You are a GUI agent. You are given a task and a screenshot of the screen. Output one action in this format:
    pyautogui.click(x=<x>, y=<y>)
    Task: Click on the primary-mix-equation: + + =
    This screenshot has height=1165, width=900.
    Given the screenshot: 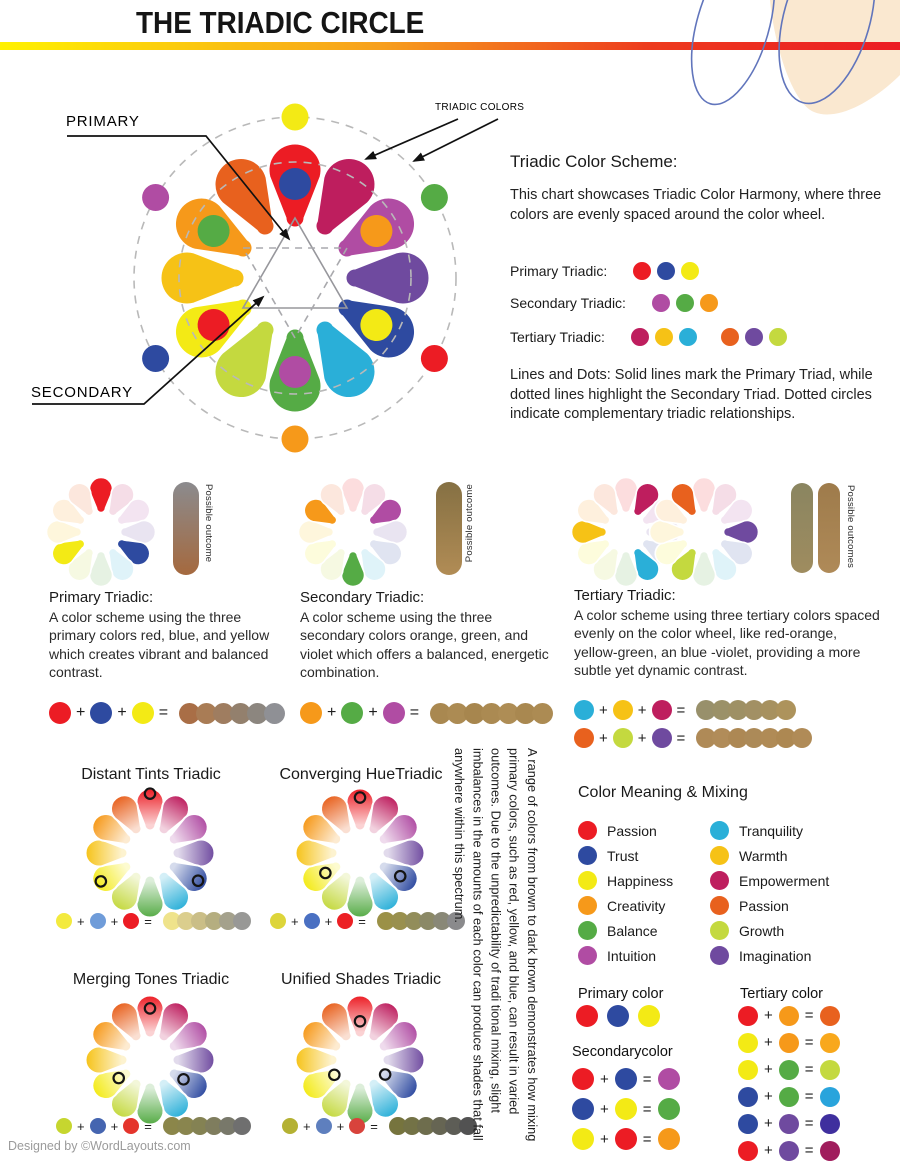 What is the action you would take?
    pyautogui.click(x=167, y=713)
    